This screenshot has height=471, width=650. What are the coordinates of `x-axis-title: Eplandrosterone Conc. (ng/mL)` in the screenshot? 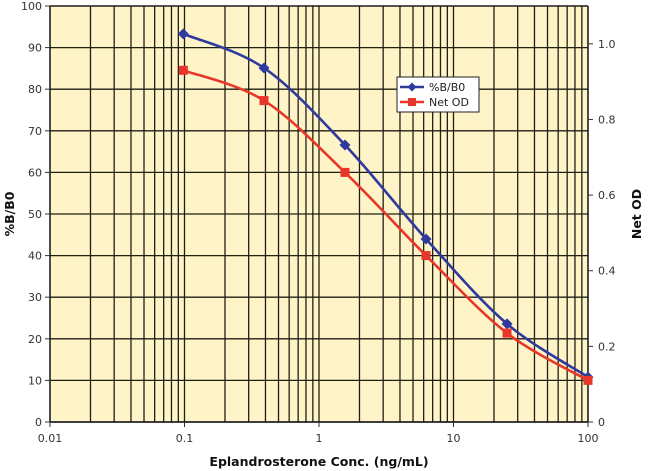 It's located at (318, 461).